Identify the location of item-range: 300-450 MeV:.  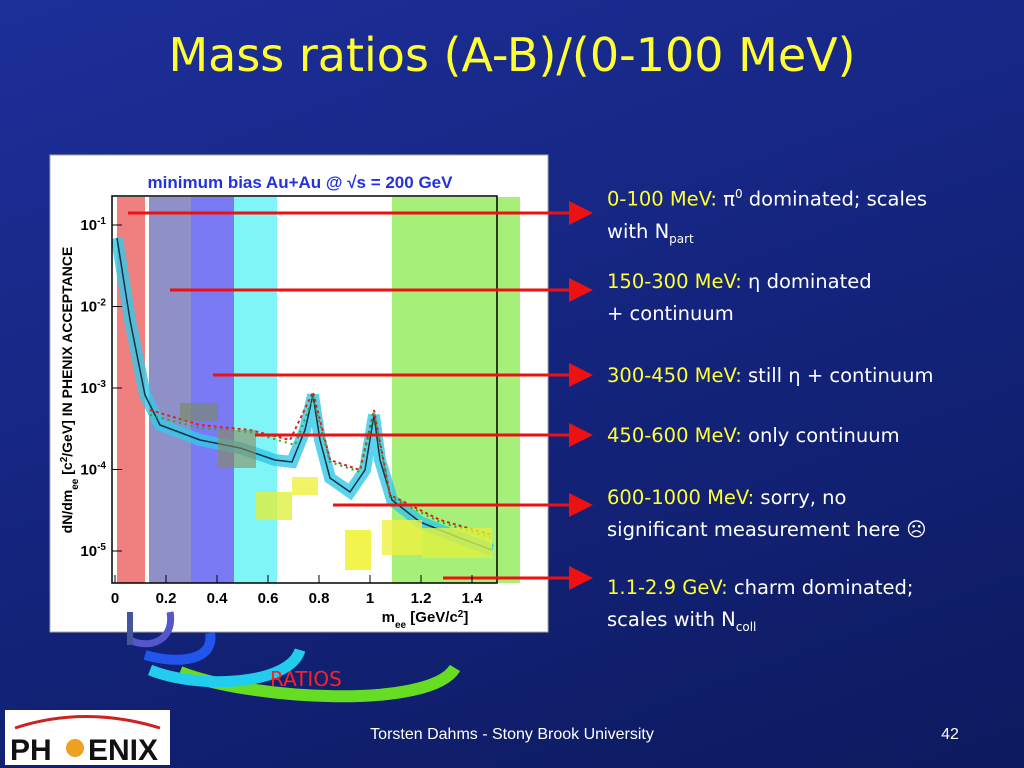
(674, 375).